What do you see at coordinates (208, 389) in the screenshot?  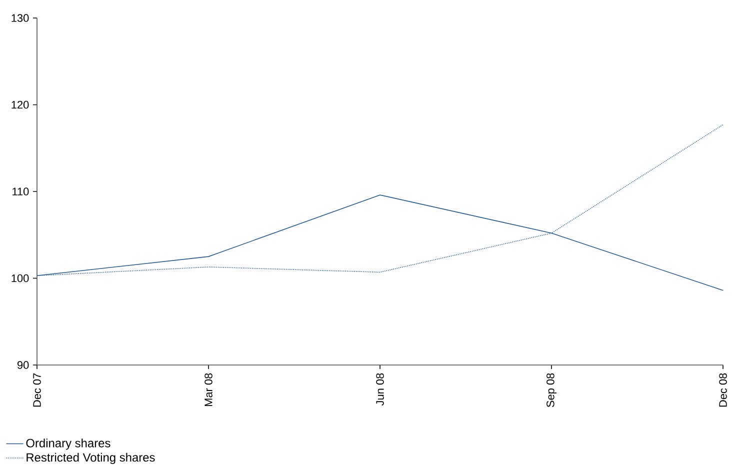 I see `x-tick-label: Mar 08` at bounding box center [208, 389].